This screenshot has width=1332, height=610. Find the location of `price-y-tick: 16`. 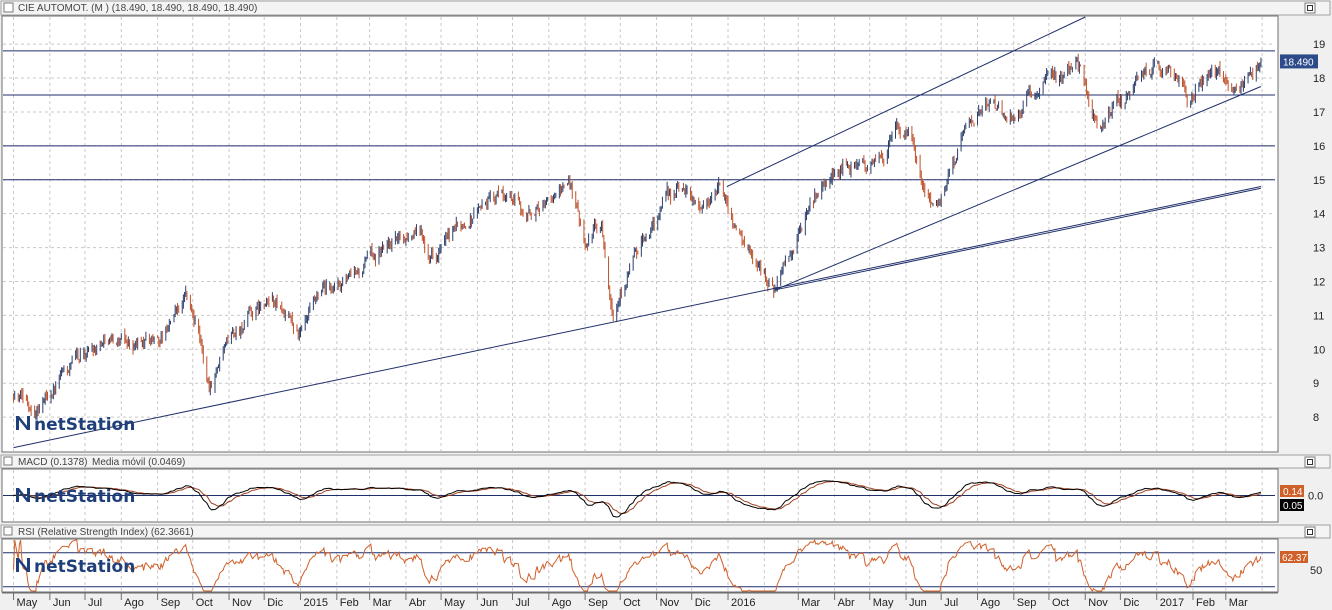

price-y-tick: 16 is located at coordinates (1319, 147).